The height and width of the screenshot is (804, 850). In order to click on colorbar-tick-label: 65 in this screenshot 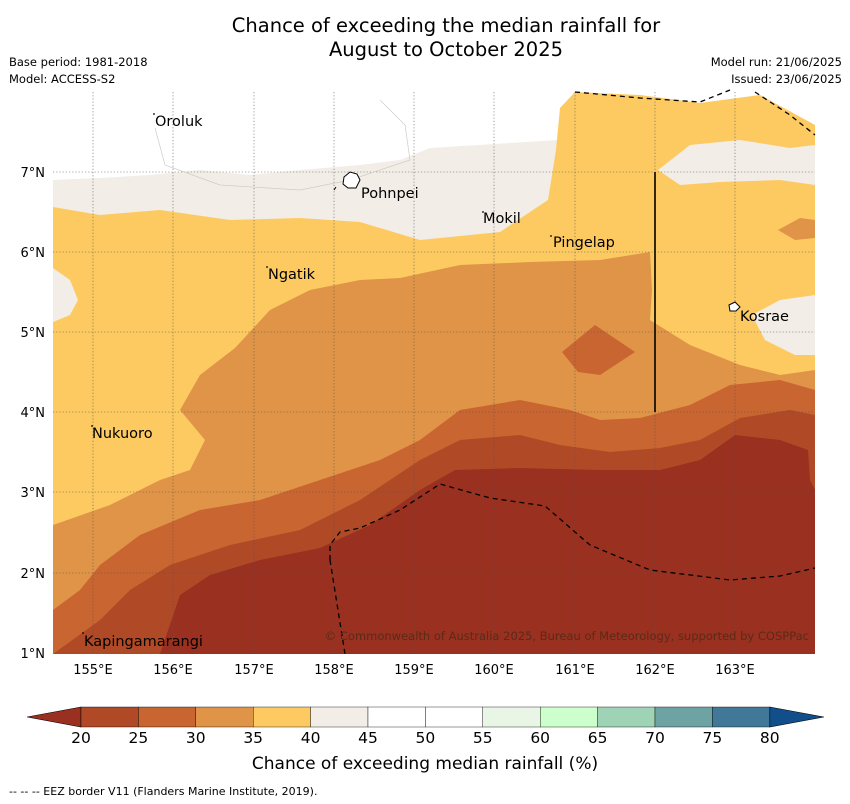, I will do `click(597, 738)`.